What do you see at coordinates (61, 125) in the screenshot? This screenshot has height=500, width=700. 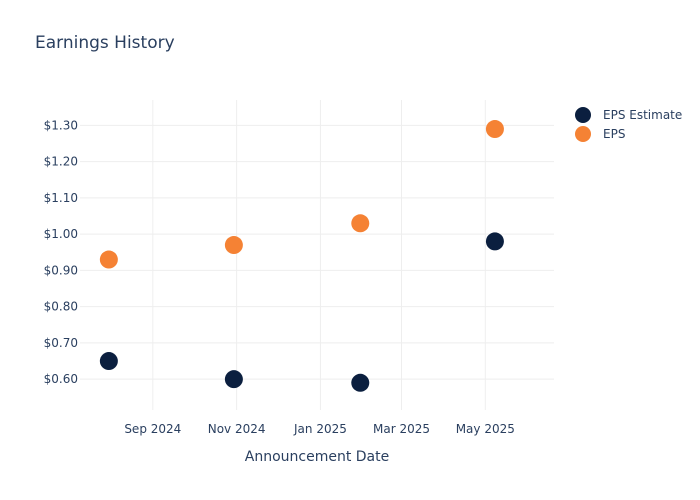 I see `y-tick-label: $1.30` at bounding box center [61, 125].